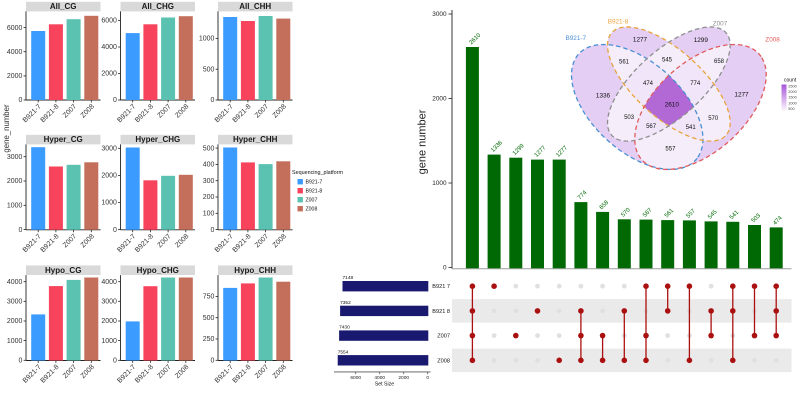 The height and width of the screenshot is (405, 800). I want to click on svg-text: All_CHH, so click(255, 6).